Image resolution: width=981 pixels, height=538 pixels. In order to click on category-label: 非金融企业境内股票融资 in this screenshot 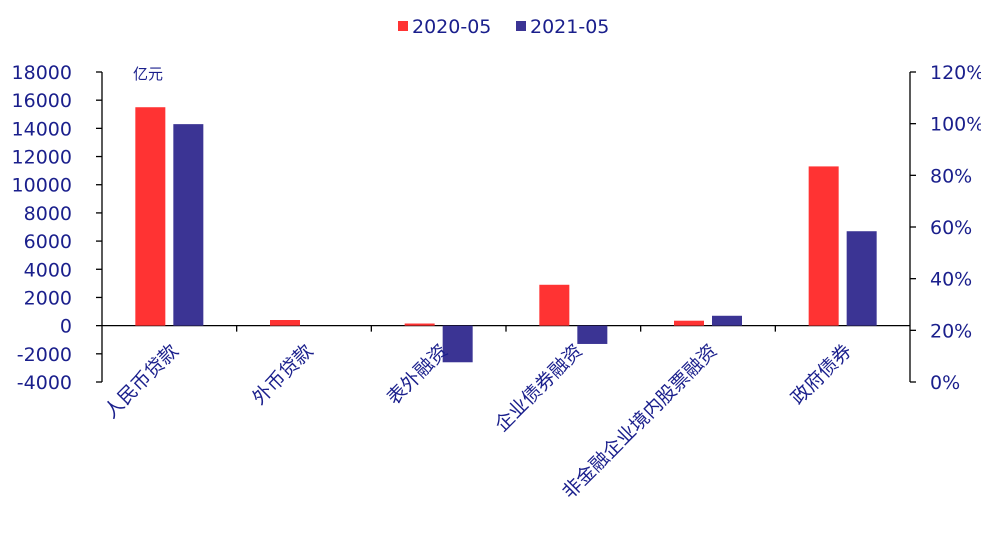, I will do `click(639, 421)`.